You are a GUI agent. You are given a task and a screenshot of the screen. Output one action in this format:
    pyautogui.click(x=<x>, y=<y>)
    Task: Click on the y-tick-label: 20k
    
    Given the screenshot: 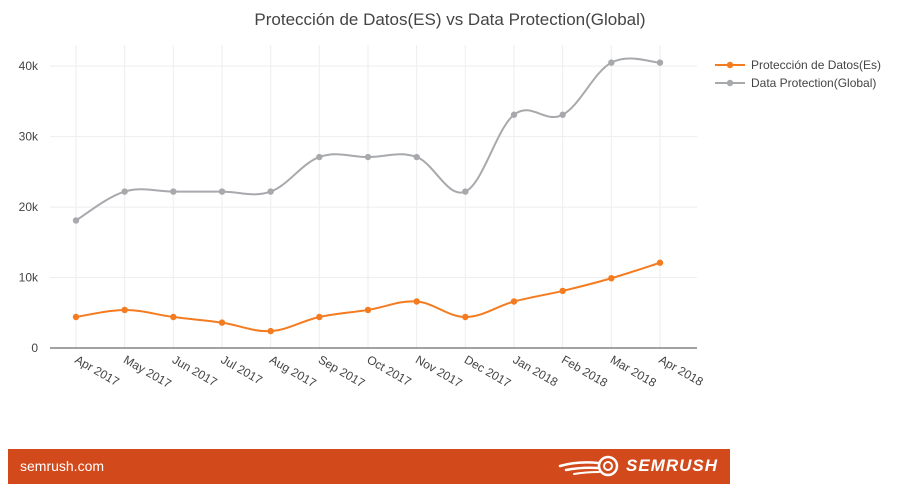 What is the action you would take?
    pyautogui.click(x=29, y=207)
    